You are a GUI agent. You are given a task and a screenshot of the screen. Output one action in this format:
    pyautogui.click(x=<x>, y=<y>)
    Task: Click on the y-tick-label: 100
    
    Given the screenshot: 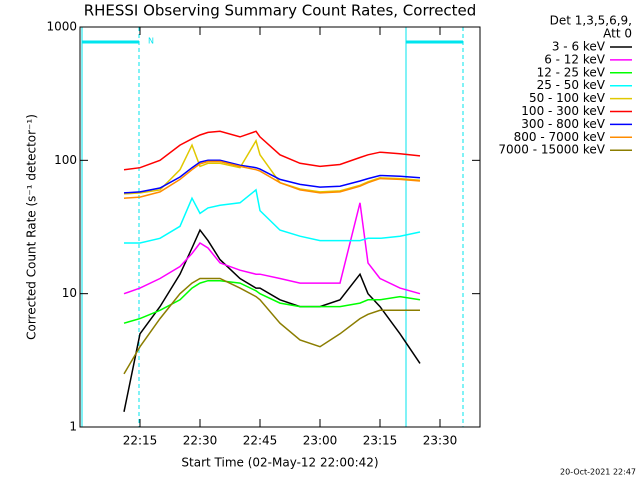 What is the action you would take?
    pyautogui.click(x=65, y=160)
    